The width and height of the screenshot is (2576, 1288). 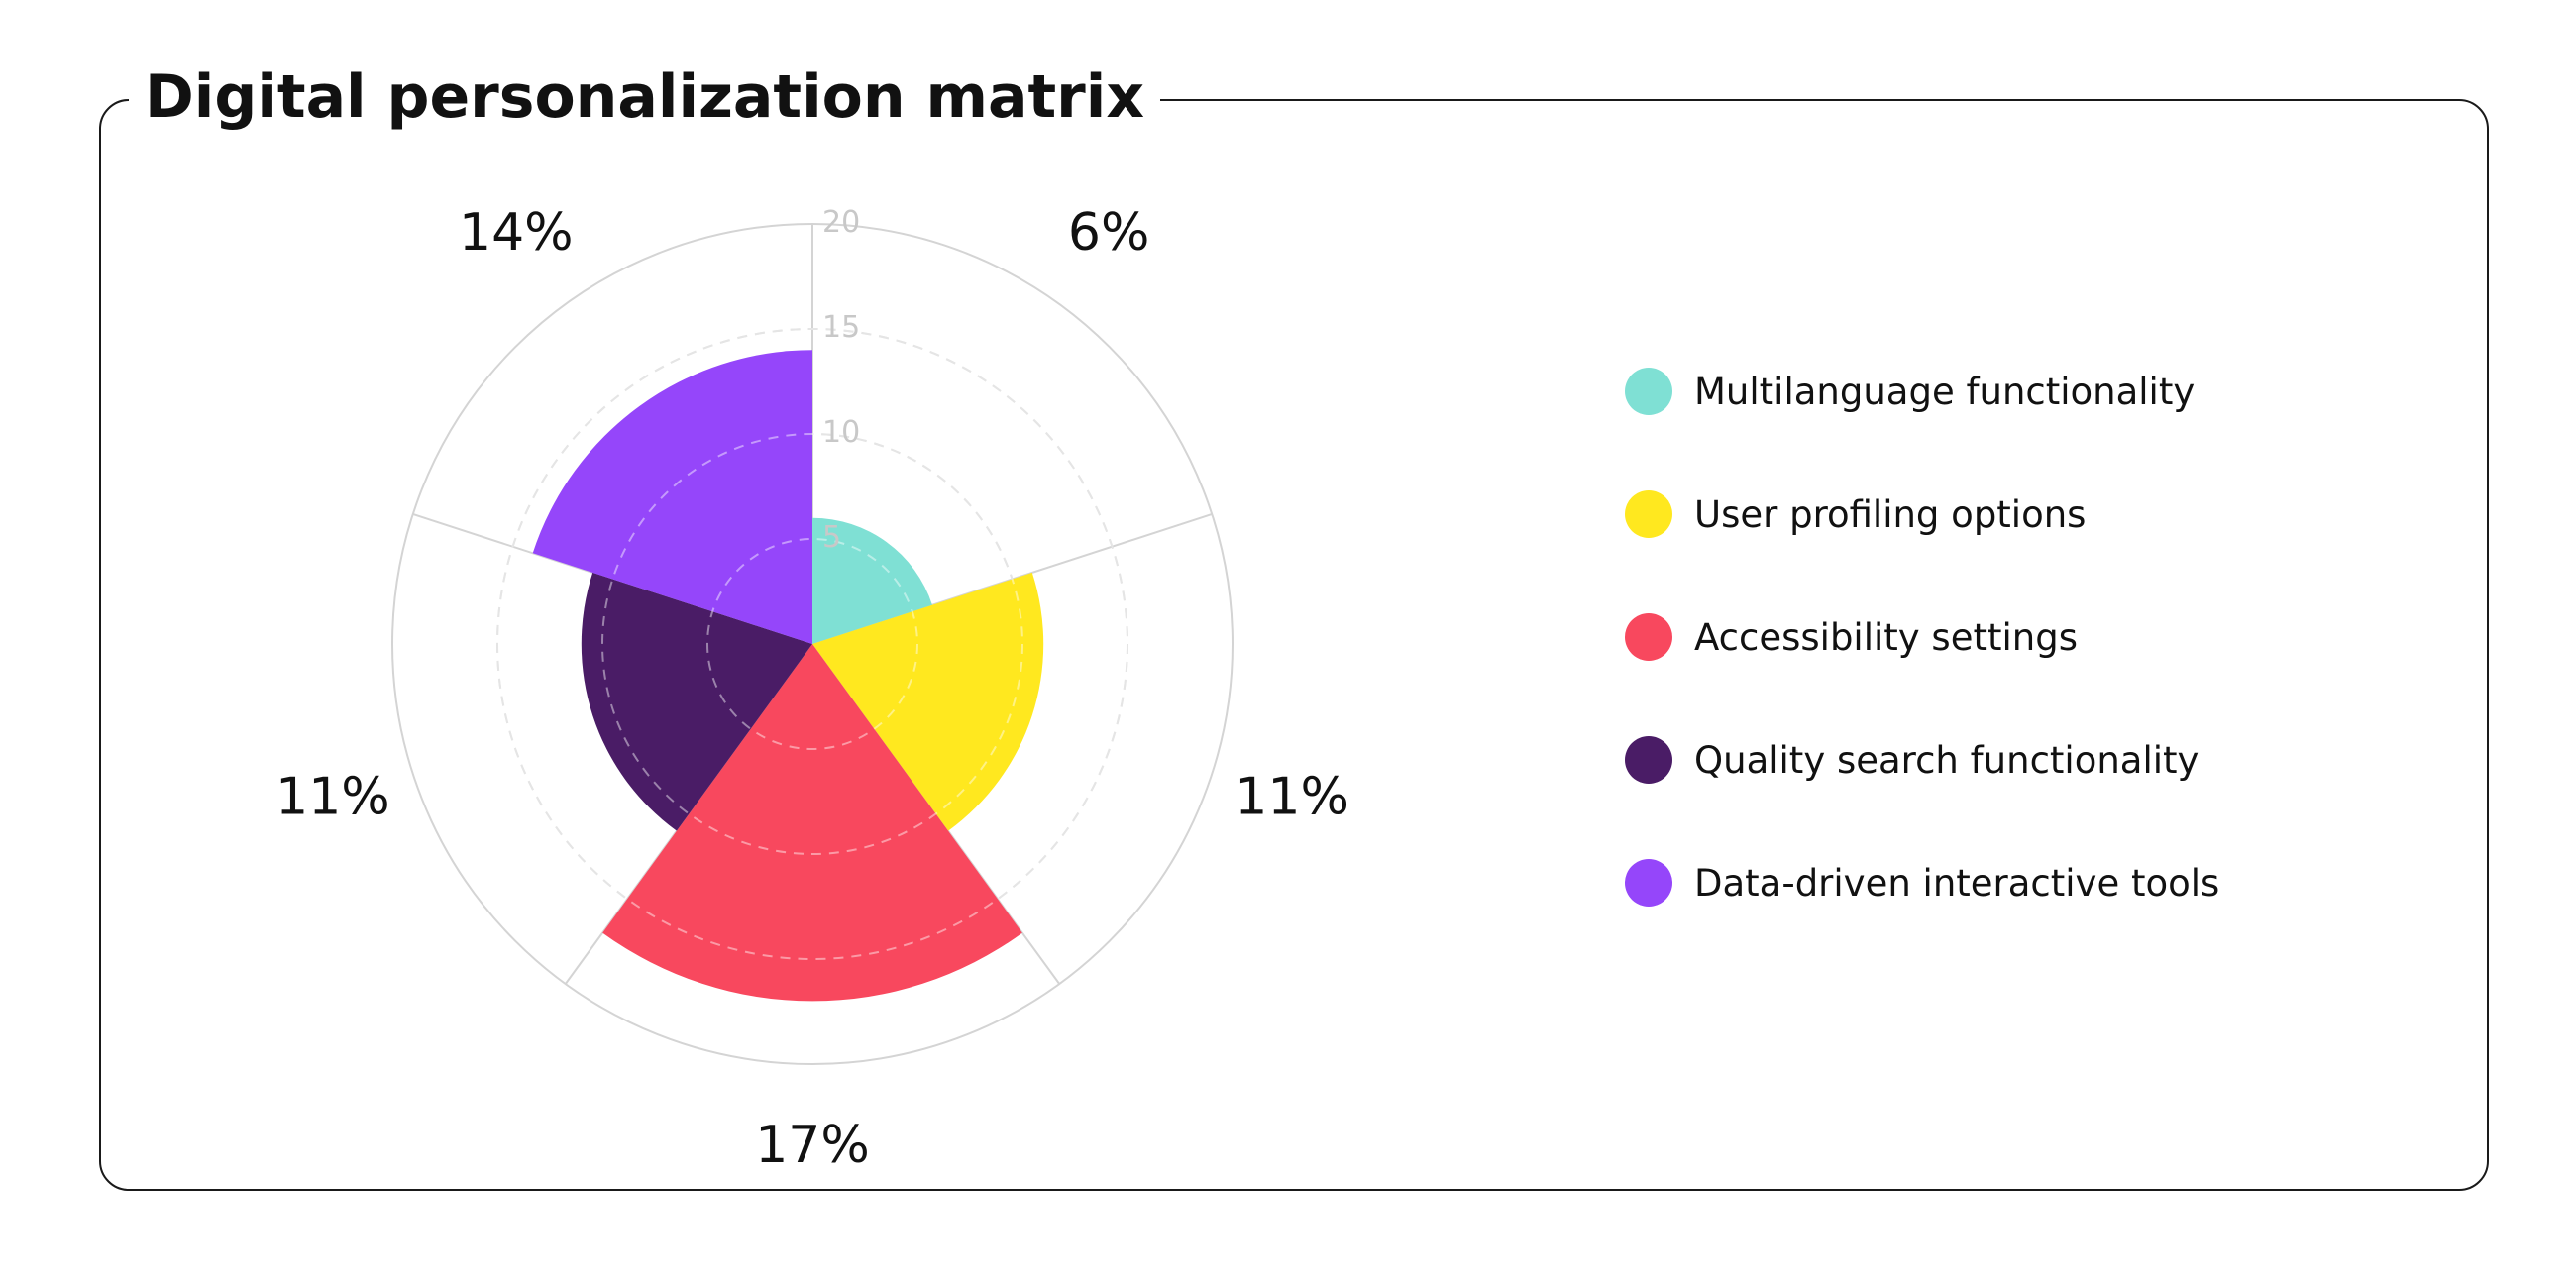 What do you see at coordinates (1957, 883) in the screenshot?
I see `legend-label: Data-driven interactive tools` at bounding box center [1957, 883].